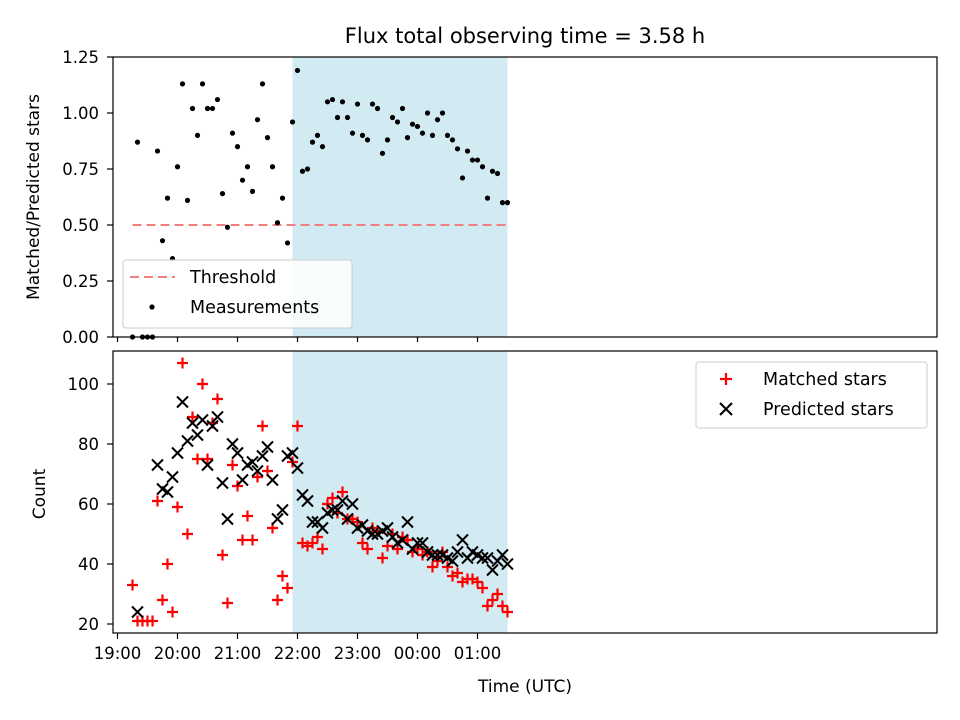  Describe the element at coordinates (237, 294) in the screenshot. I see `ratio-legend-box` at that location.